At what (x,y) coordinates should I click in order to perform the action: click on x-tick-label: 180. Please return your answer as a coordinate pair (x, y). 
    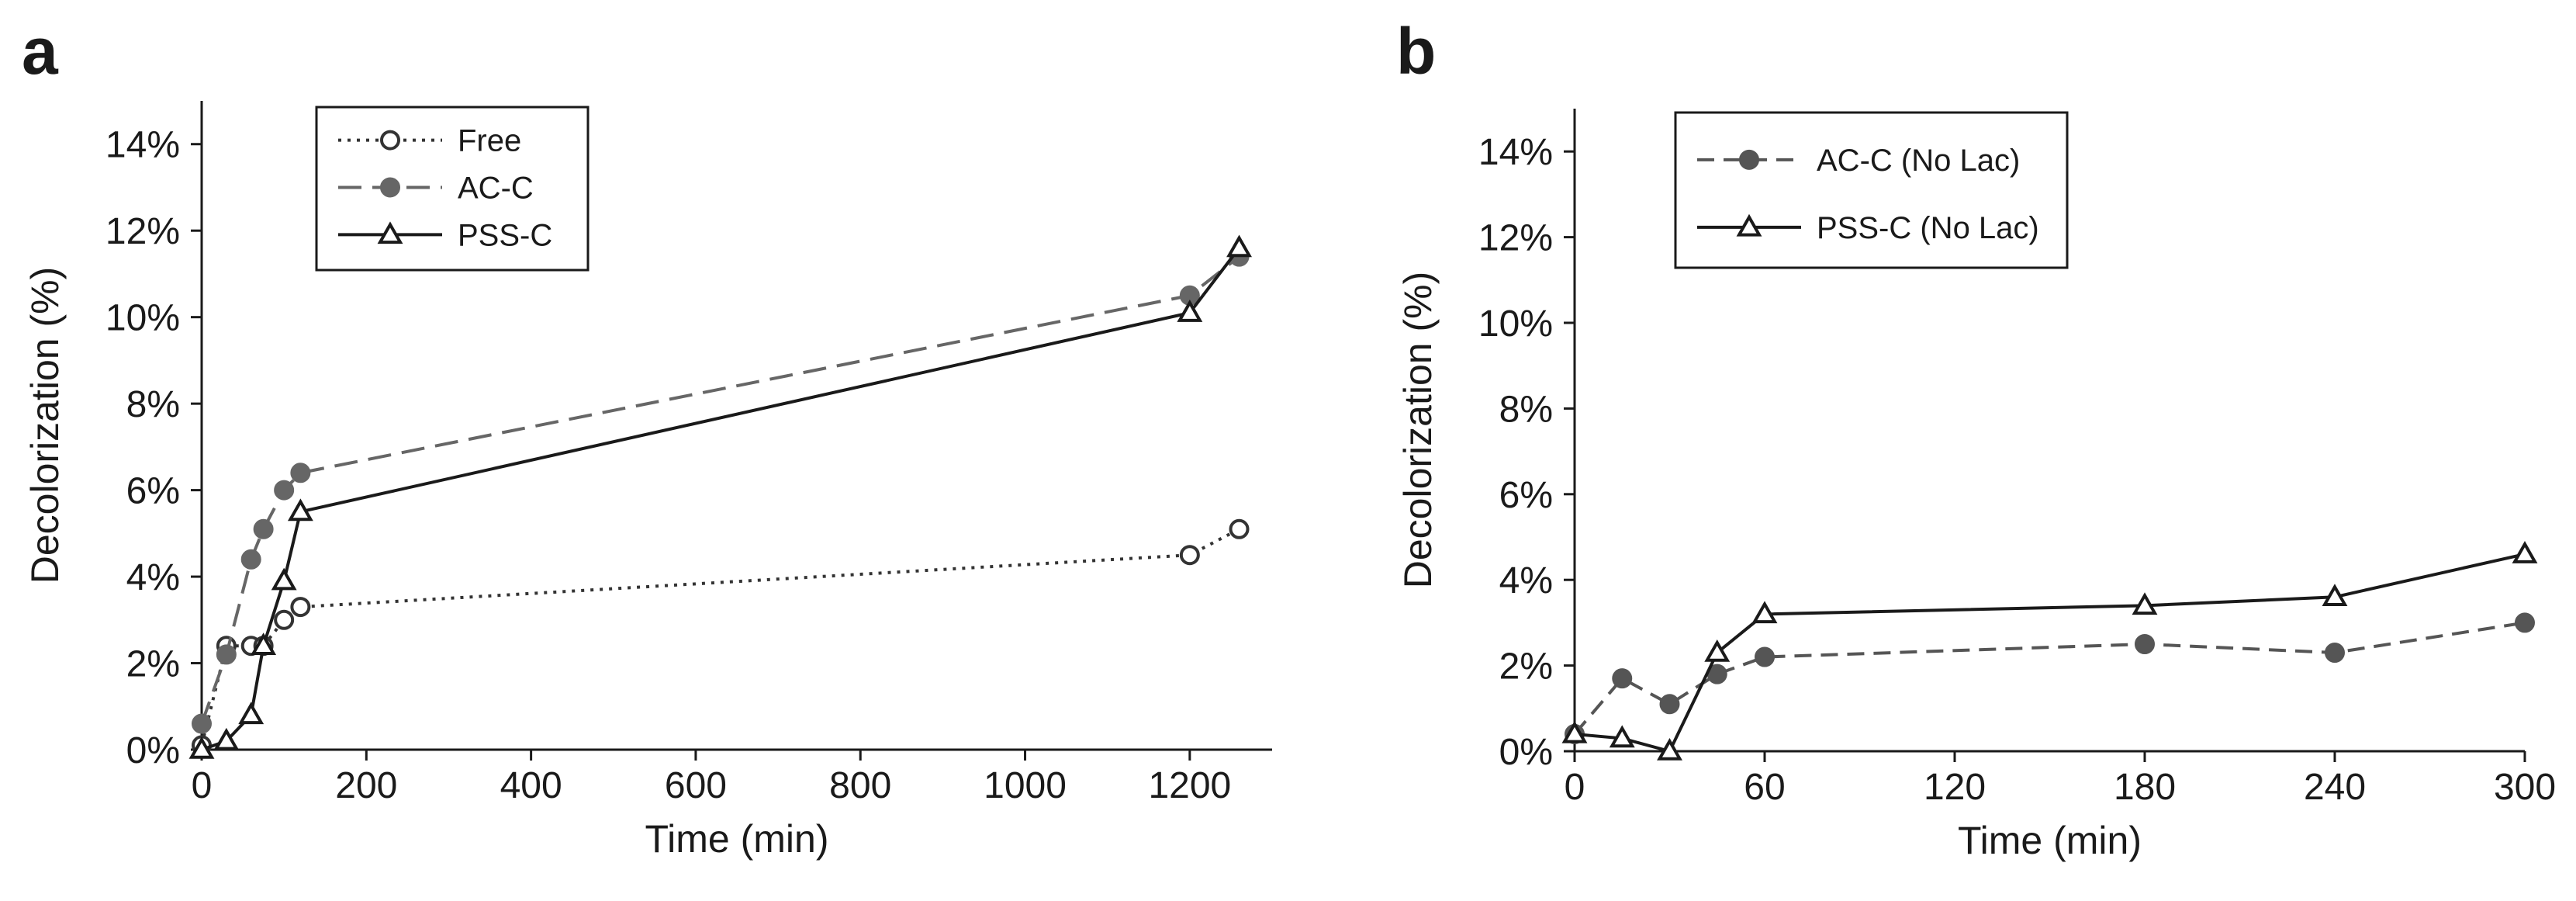
    Looking at the image, I should click on (2145, 787).